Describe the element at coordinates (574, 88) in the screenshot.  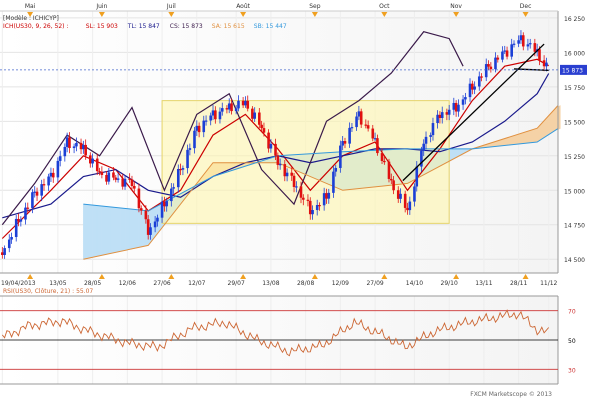
I see `y-tick-label: 15 750` at that location.